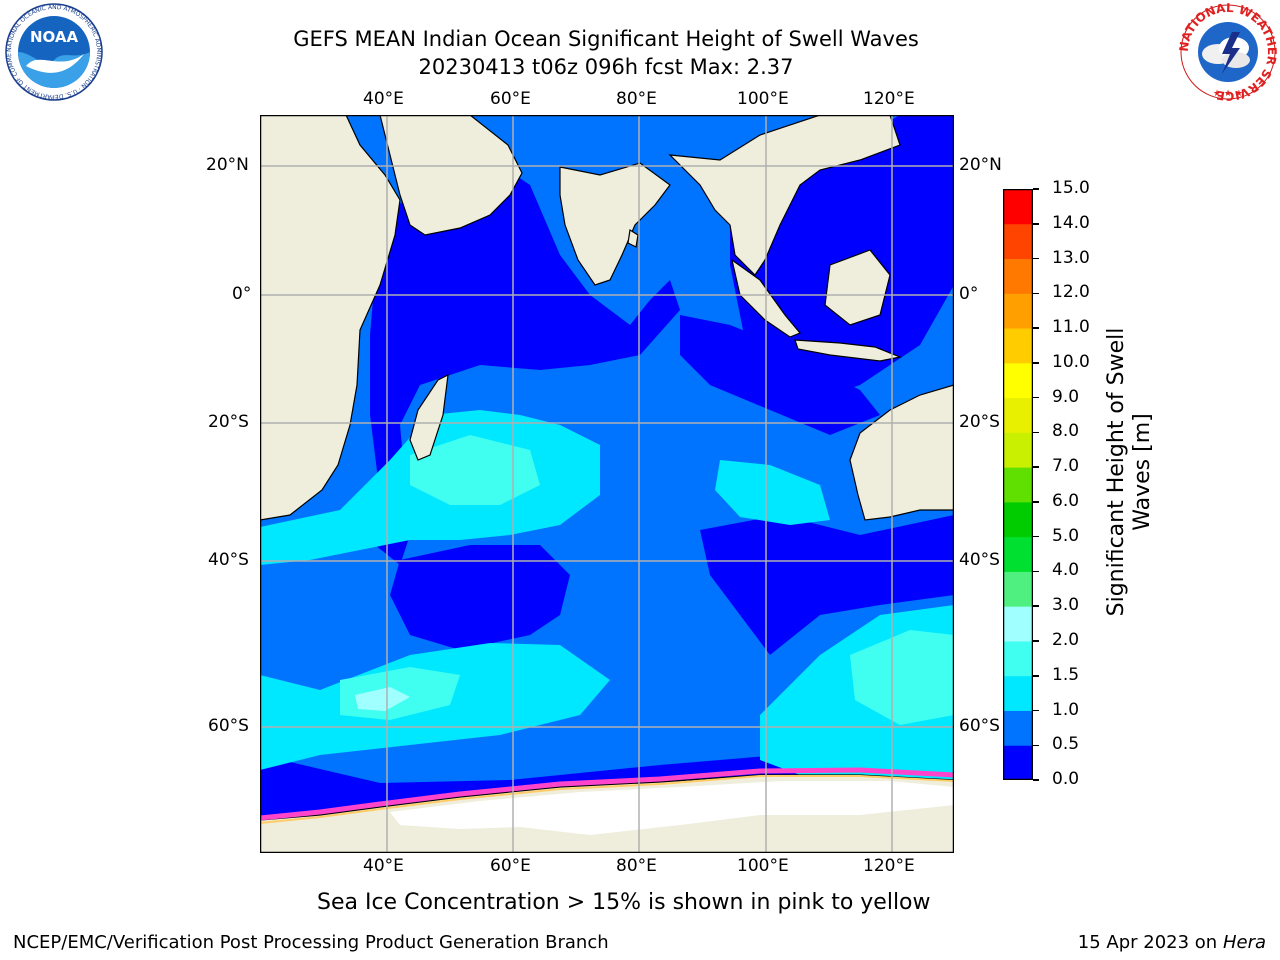  Describe the element at coordinates (1066, 709) in the screenshot. I see `colorbar-tick-label: 1.0` at that location.